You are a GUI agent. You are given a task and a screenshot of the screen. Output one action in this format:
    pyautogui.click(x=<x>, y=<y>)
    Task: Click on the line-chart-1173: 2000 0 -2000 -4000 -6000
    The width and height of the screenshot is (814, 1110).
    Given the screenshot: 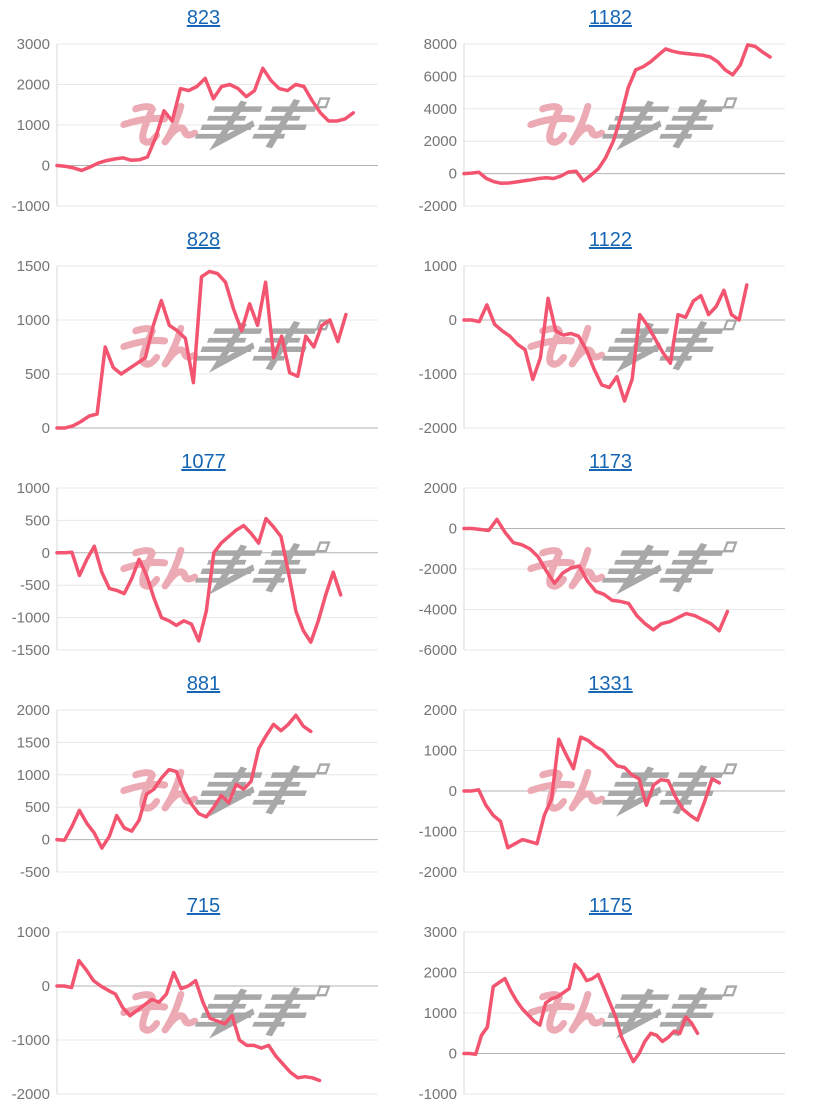 What is the action you would take?
    pyautogui.click(x=602, y=569)
    